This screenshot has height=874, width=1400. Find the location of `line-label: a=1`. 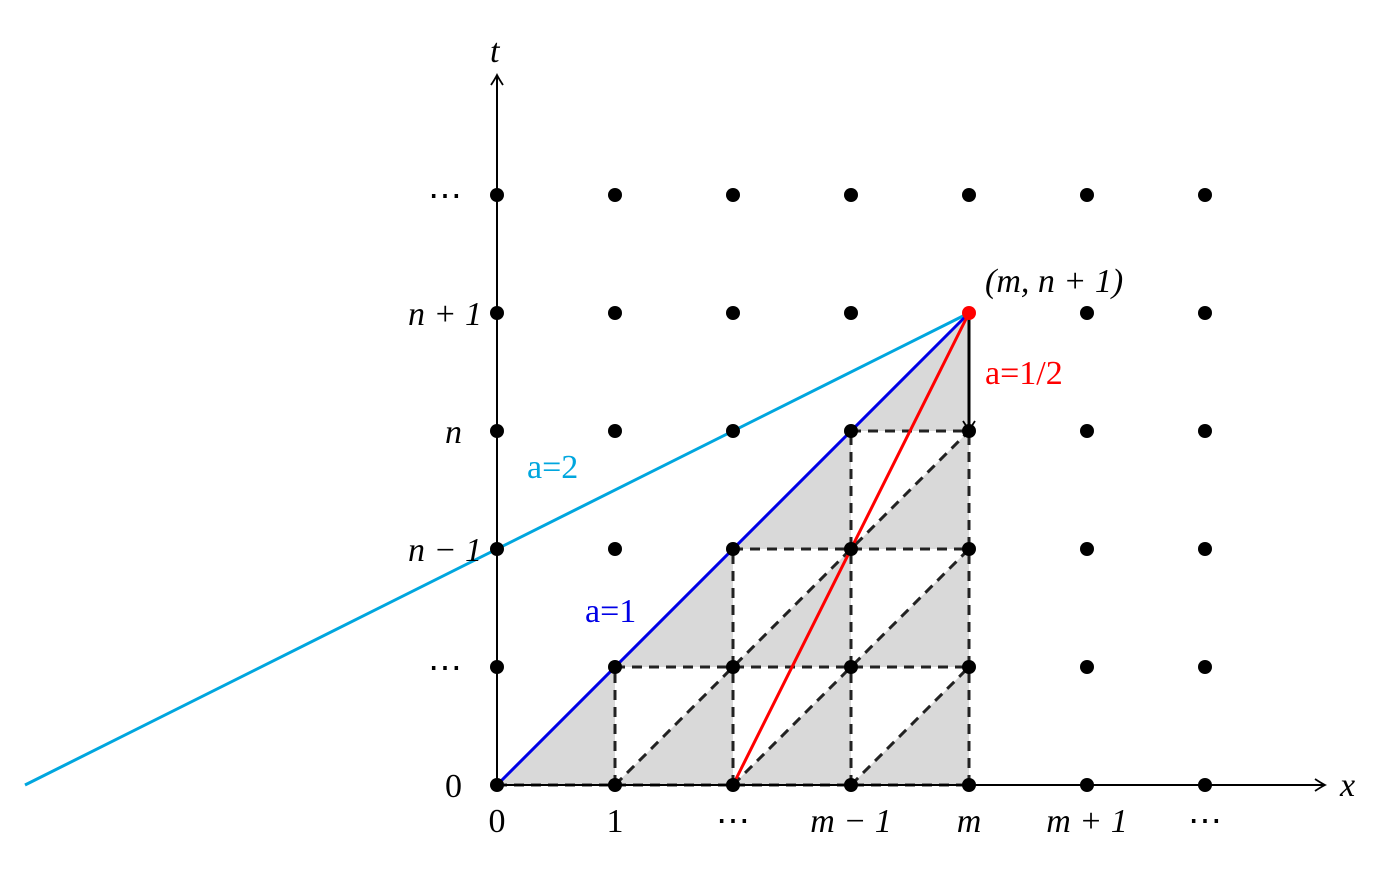

line-label: a=1 is located at coordinates (610, 611).